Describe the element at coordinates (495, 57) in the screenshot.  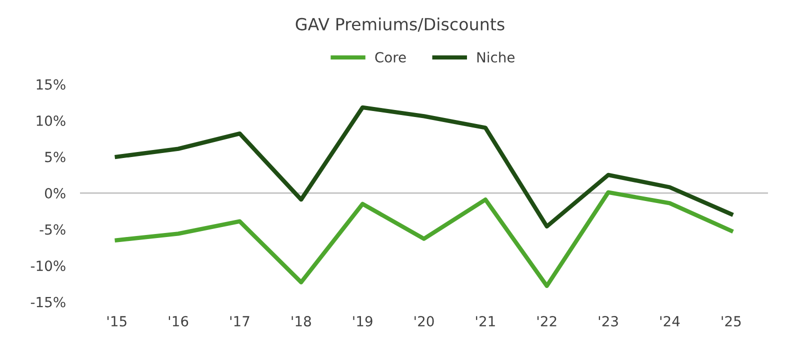
I see `legend-label: Niche` at that location.